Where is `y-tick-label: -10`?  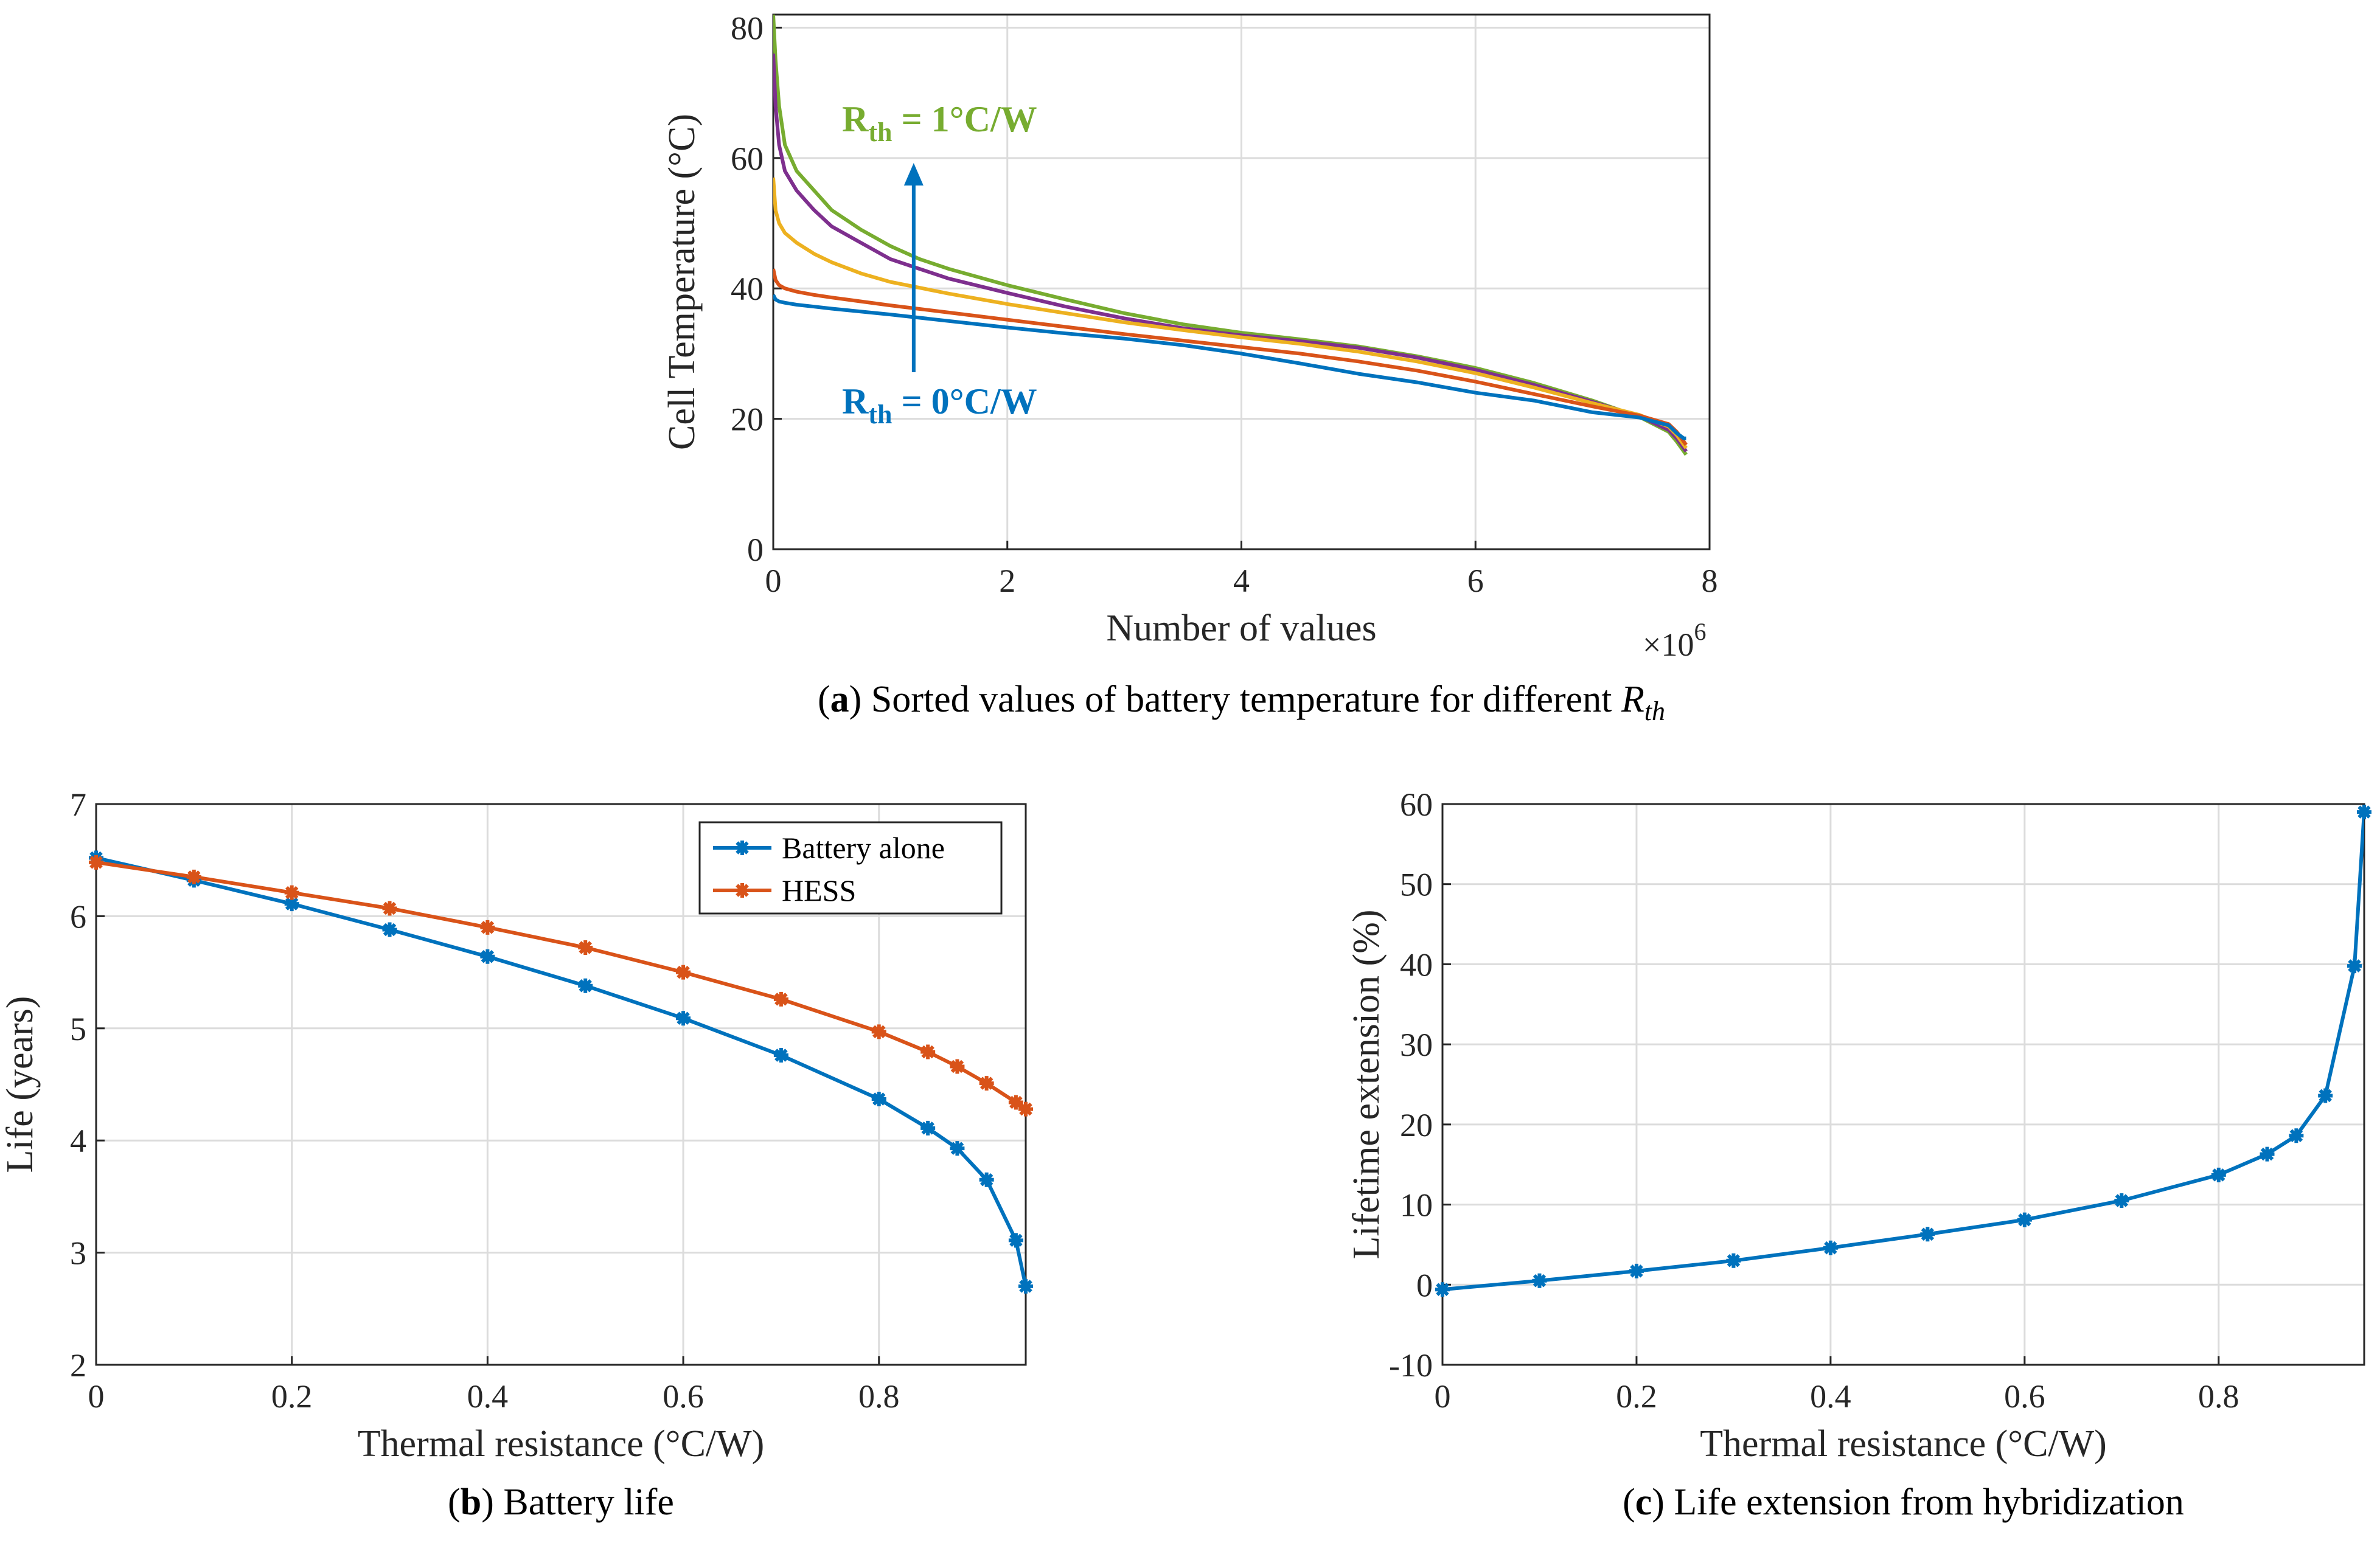
y-tick-label: -10 is located at coordinates (1411, 1365).